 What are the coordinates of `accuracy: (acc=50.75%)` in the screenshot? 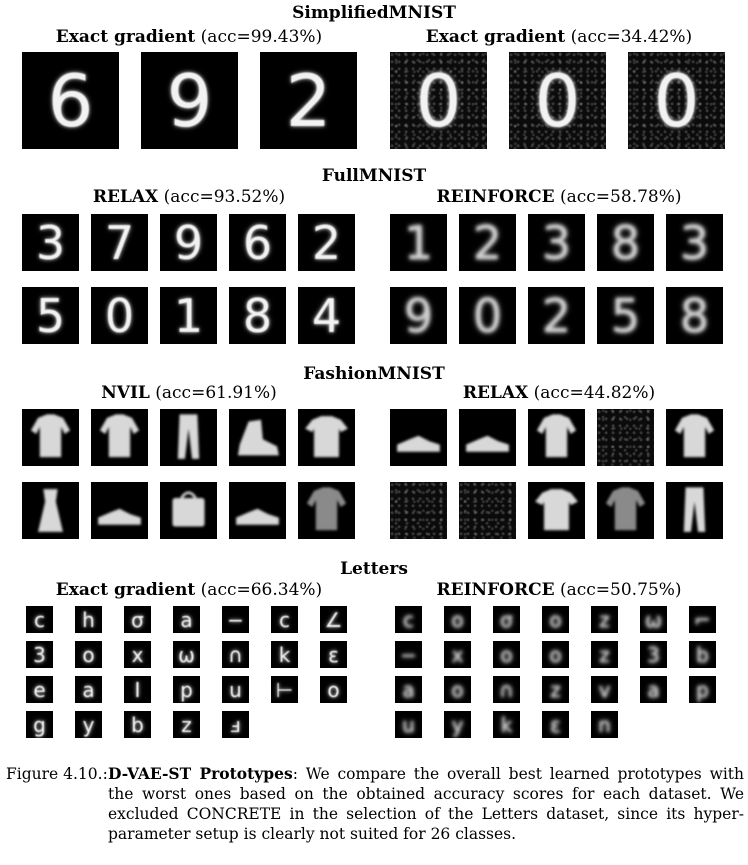 It's located at (620, 590).